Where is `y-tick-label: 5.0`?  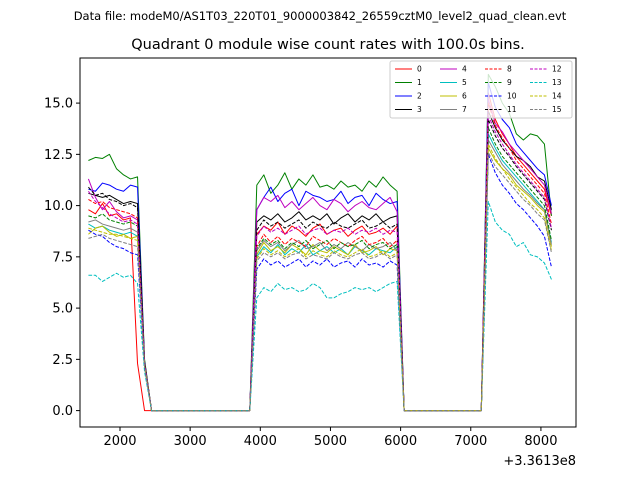
y-tick-label: 5.0 is located at coordinates (62, 309).